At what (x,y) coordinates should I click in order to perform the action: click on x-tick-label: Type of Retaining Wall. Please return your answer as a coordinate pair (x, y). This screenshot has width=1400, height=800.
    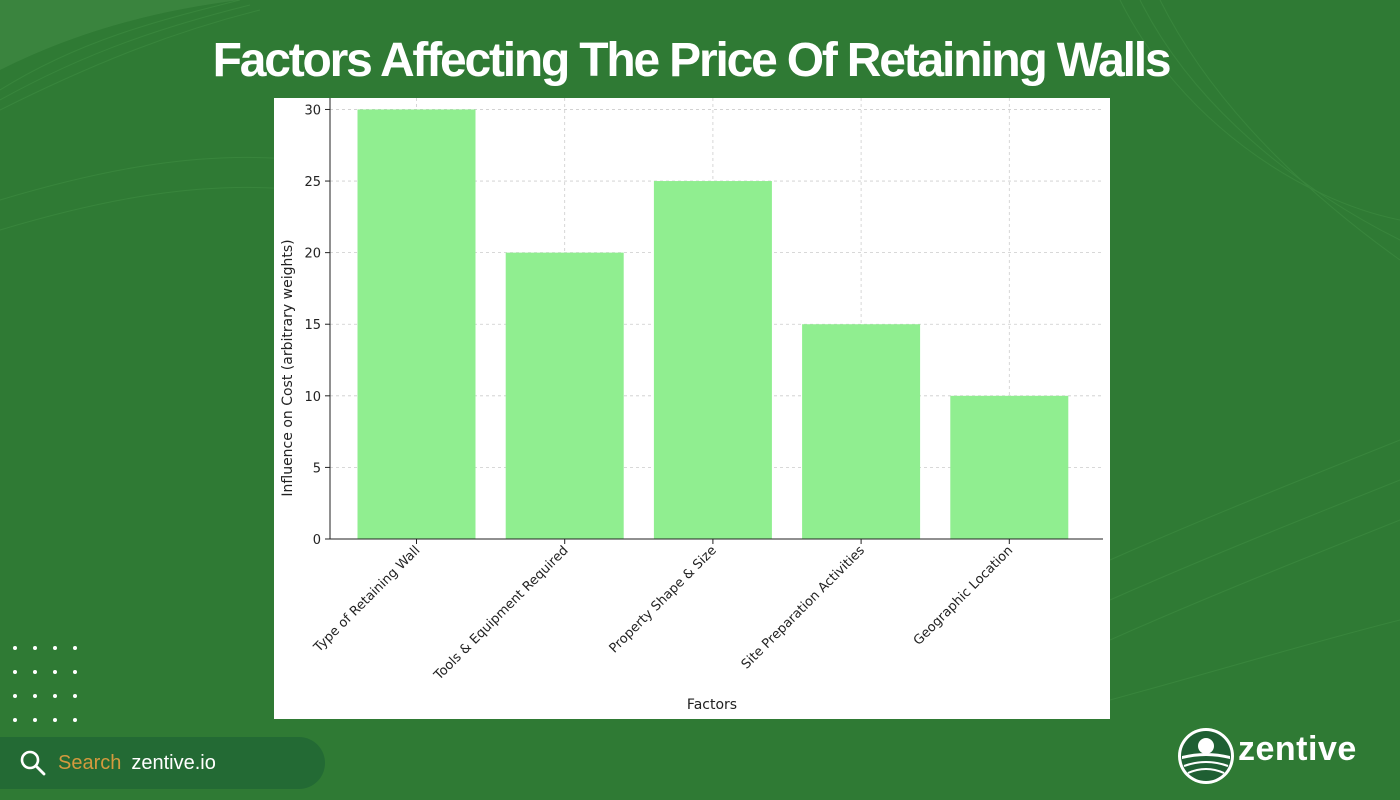
    Looking at the image, I should click on (367, 599).